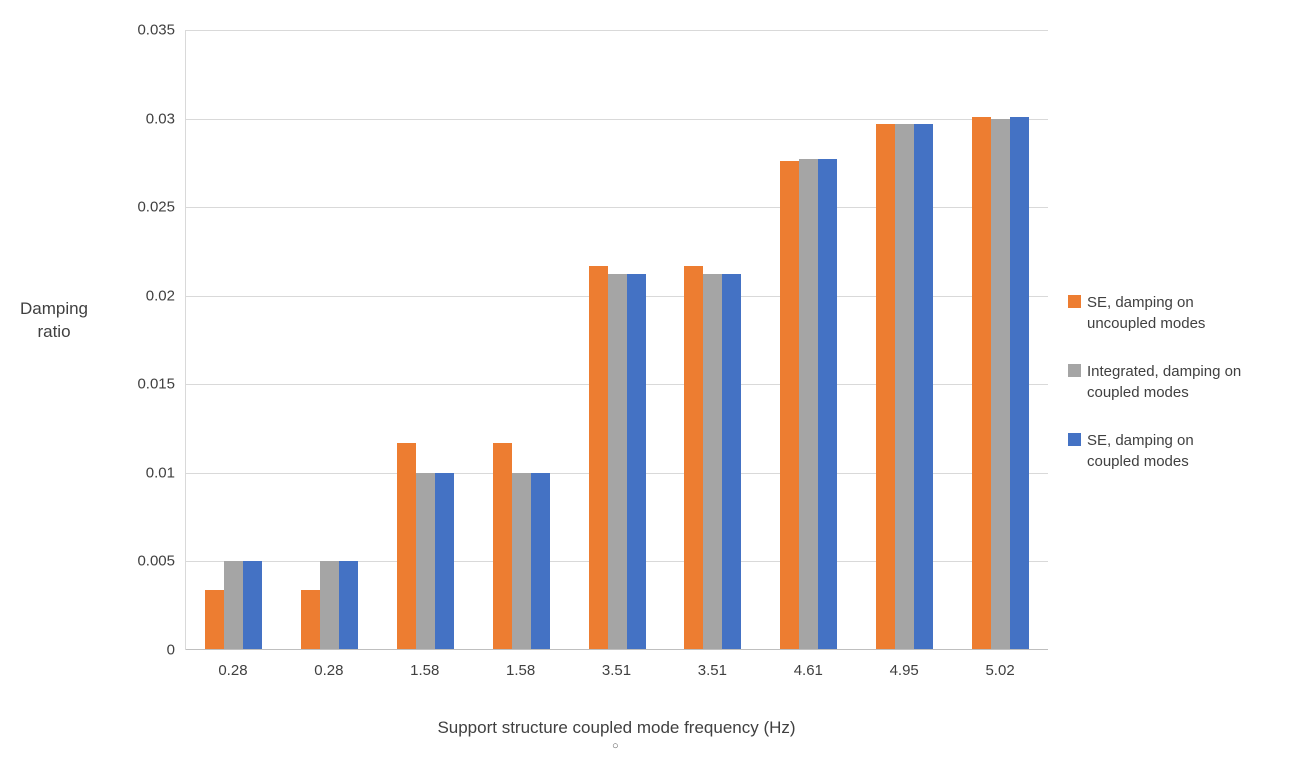 The width and height of the screenshot is (1296, 771). What do you see at coordinates (540, 561) in the screenshot?
I see `bar-series2-cat3` at bounding box center [540, 561].